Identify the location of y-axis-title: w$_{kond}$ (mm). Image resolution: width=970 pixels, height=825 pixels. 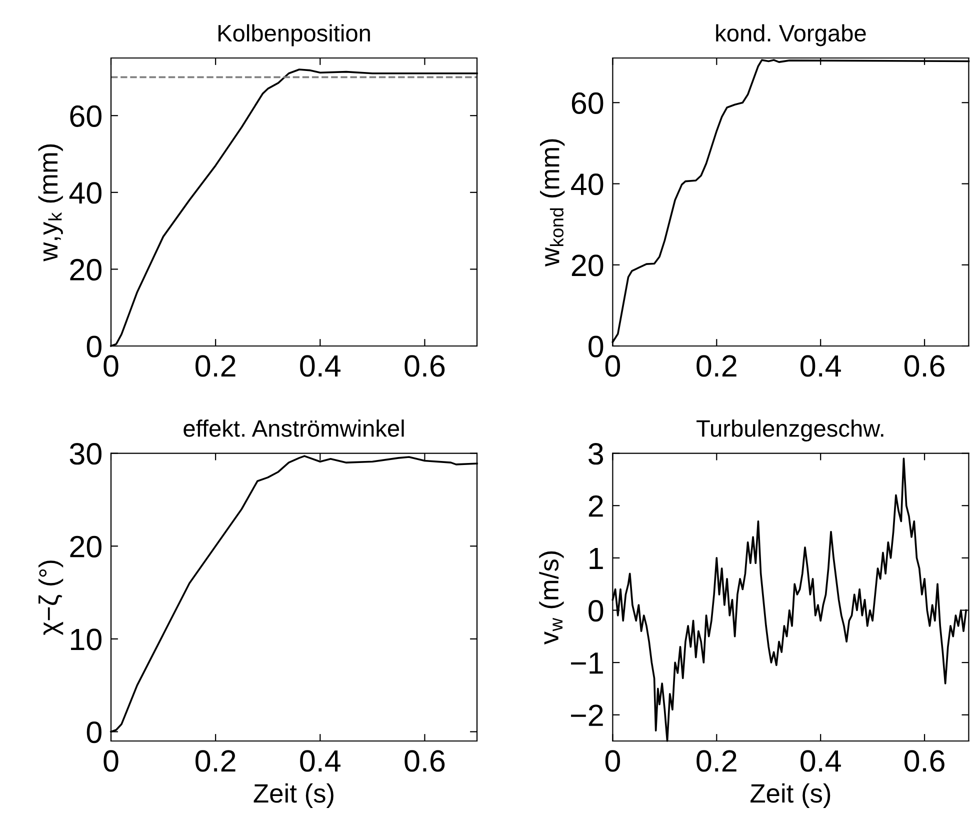
(552, 203).